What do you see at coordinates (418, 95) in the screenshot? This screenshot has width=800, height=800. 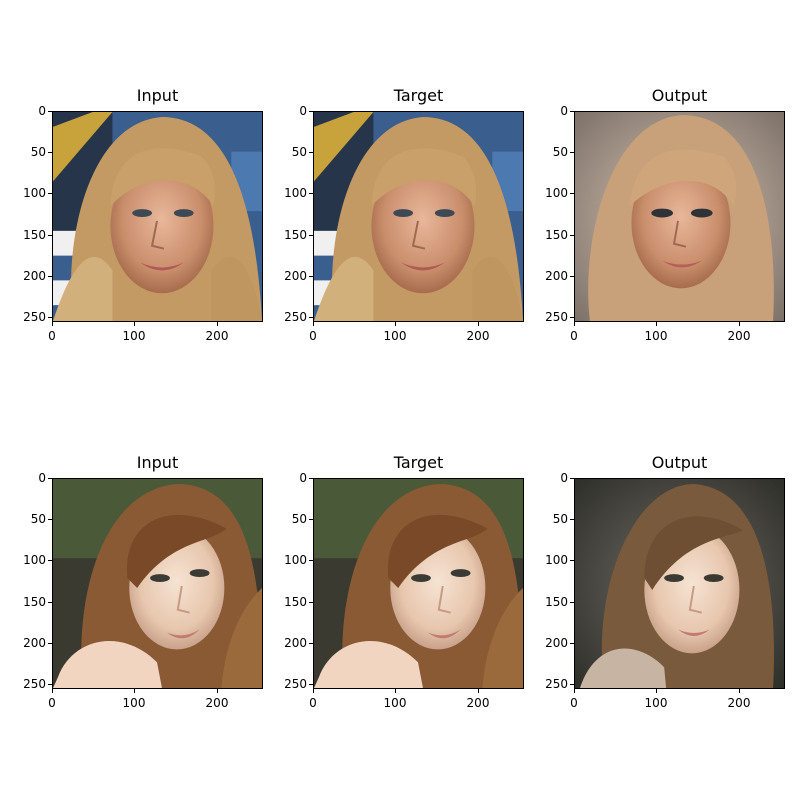 I see `panel-title: Target` at bounding box center [418, 95].